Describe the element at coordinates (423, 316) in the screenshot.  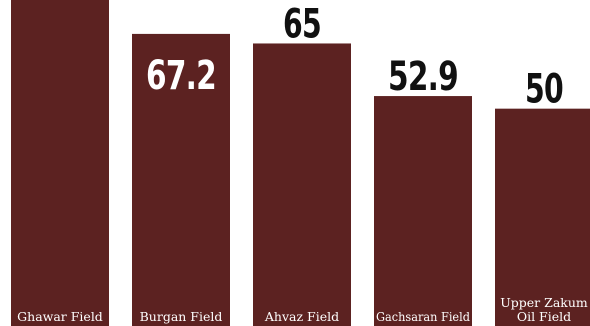
I see `category-label-3: Gachsaran Field` at that location.